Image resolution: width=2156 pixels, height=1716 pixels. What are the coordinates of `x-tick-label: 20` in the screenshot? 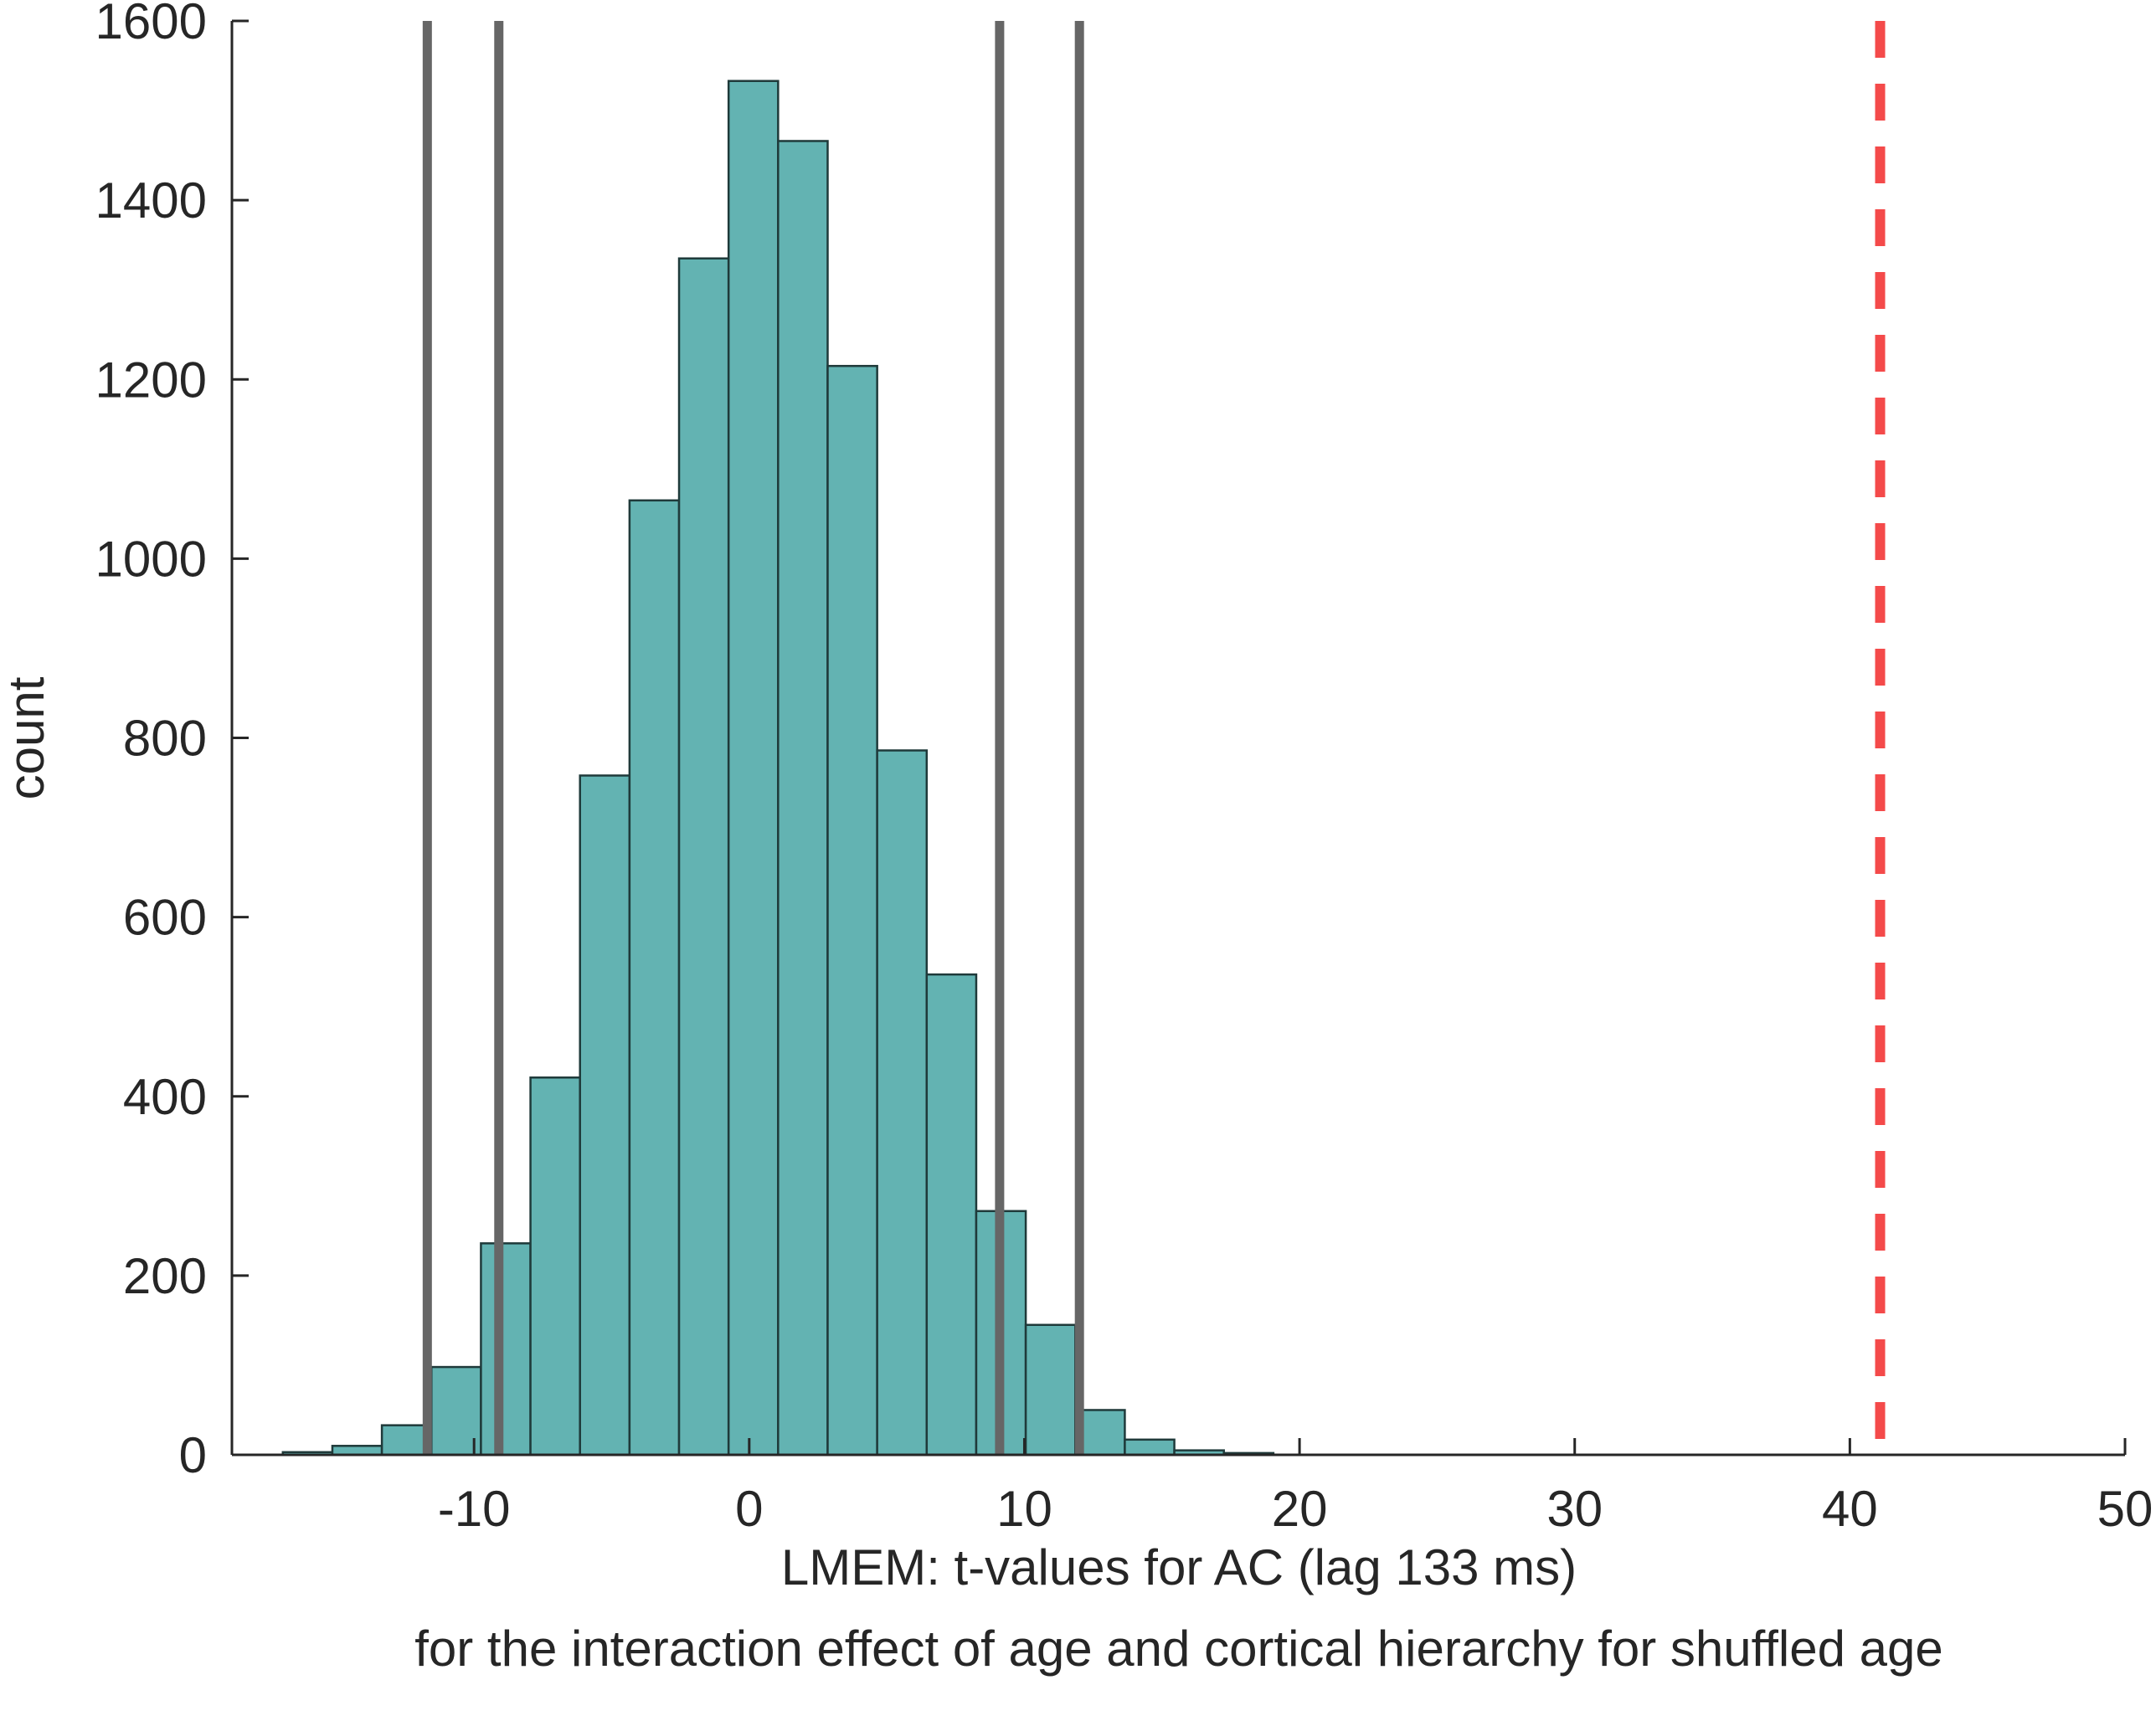 It's located at (1300, 1509).